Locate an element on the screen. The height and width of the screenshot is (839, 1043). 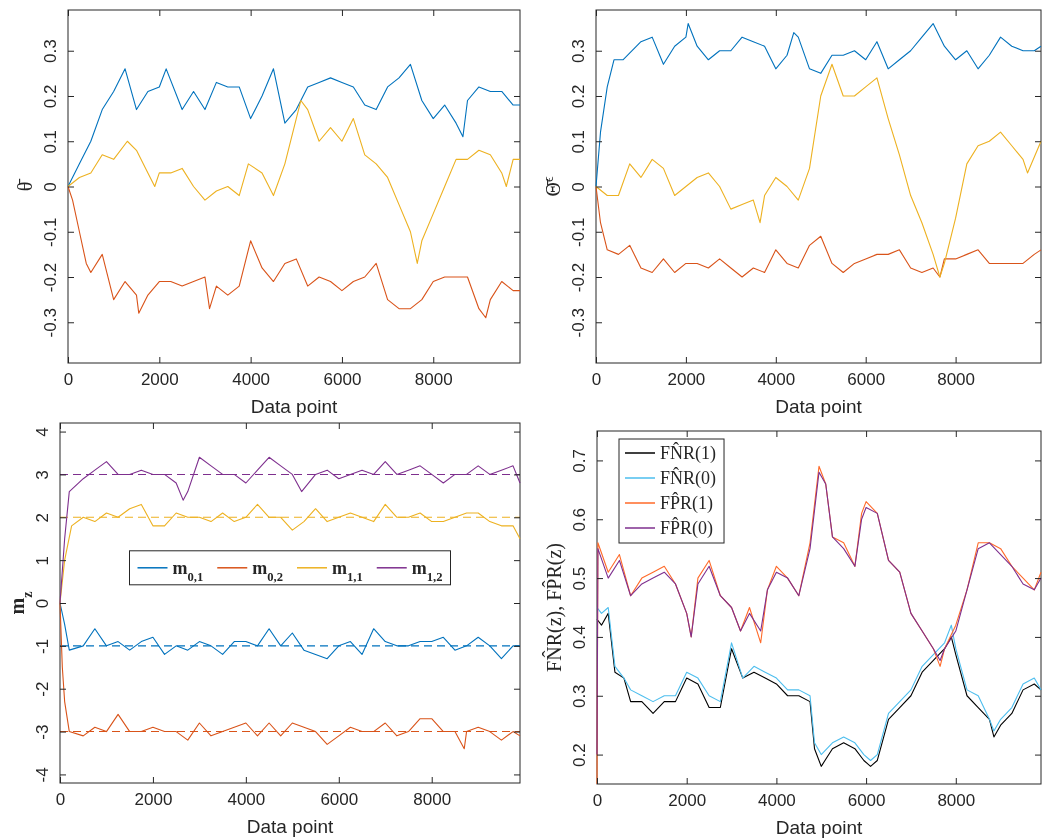
y-tick-label: 0.4 is located at coordinates (579, 637).